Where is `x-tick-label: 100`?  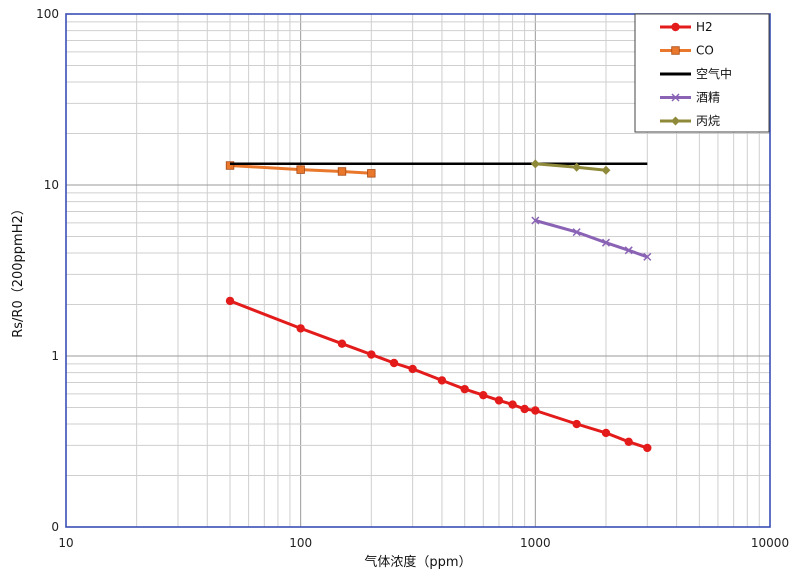 x-tick-label: 100 is located at coordinates (300, 543).